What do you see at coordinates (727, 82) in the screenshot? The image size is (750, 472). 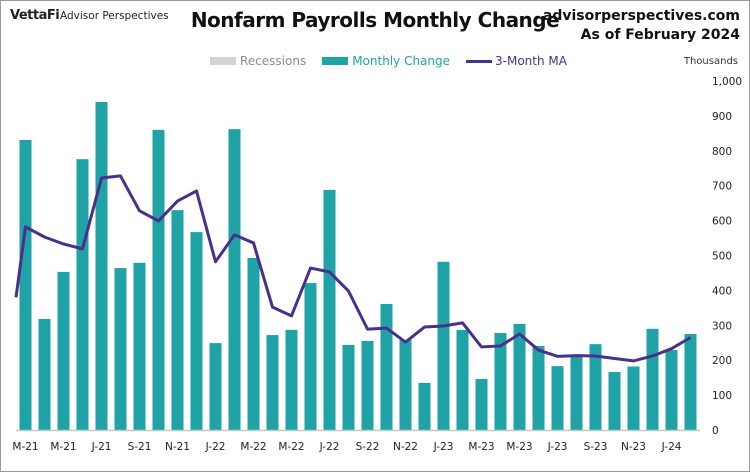 I see `y-tick-label: 1,000` at bounding box center [727, 82].